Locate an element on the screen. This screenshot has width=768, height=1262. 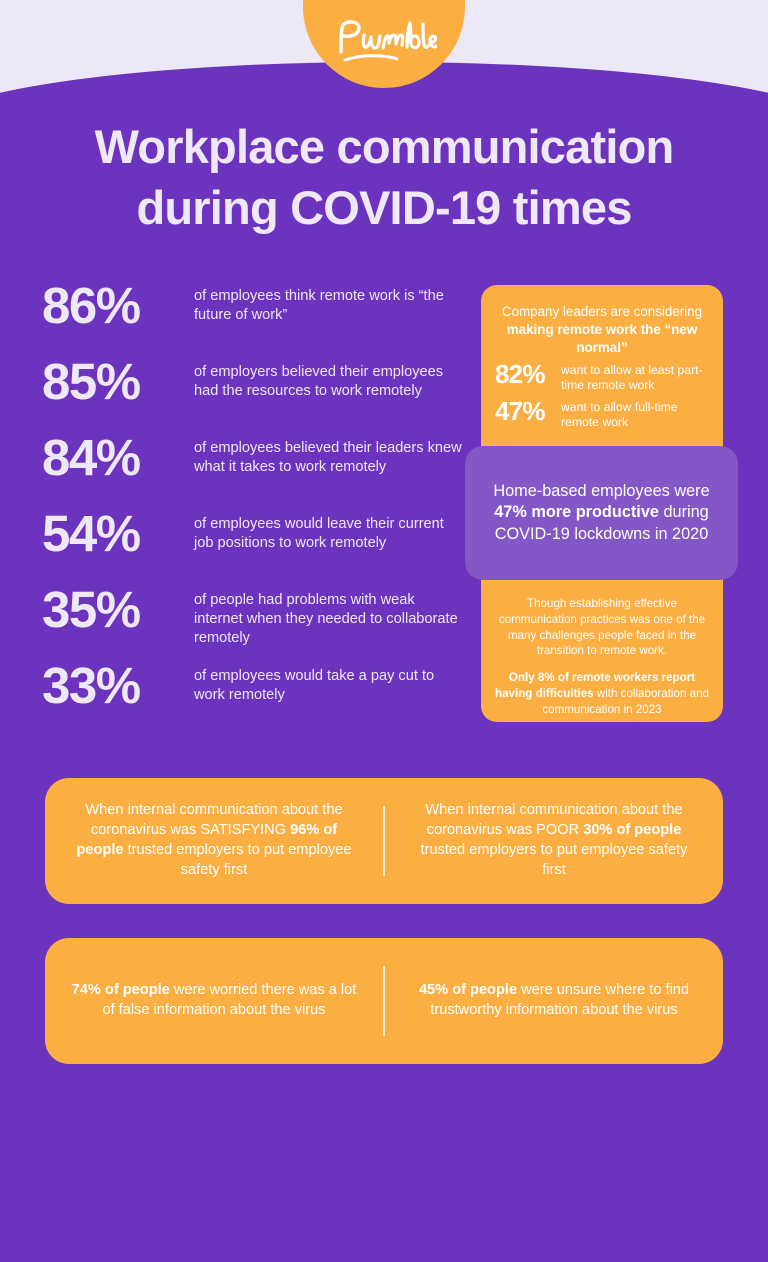
leader-stat-item: 47% want to allow full-time remote work is located at coordinates (602, 414).